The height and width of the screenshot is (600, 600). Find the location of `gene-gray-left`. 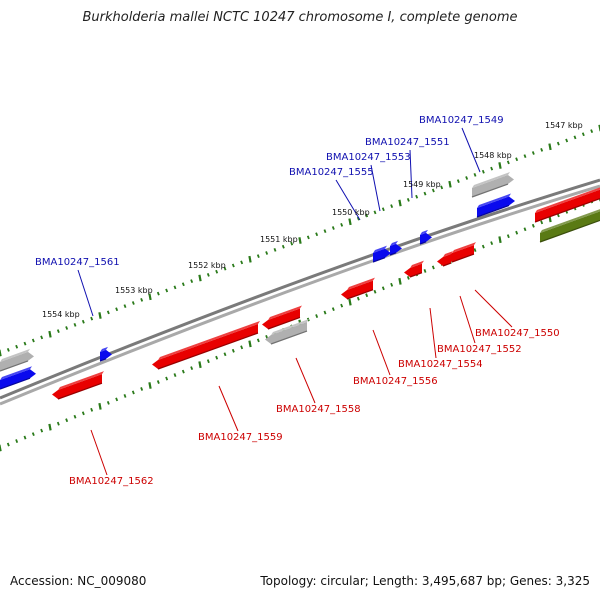

gene-gray-left is located at coordinates (17, 360).